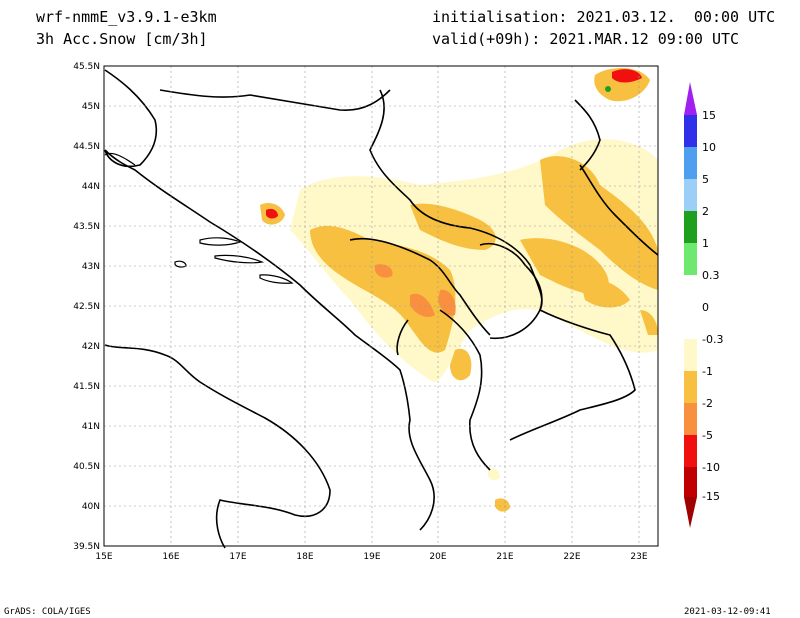 This screenshot has width=800, height=618. What do you see at coordinates (705, 307) in the screenshot?
I see `colorbar-label: 0` at bounding box center [705, 307].